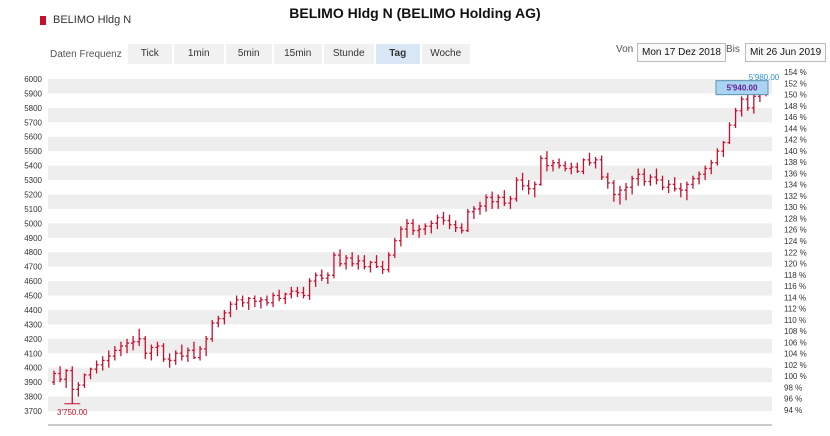 This screenshot has width=830, height=436. Describe the element at coordinates (795, 128) in the screenshot. I see `y2-tick-label: 144 %` at that location.